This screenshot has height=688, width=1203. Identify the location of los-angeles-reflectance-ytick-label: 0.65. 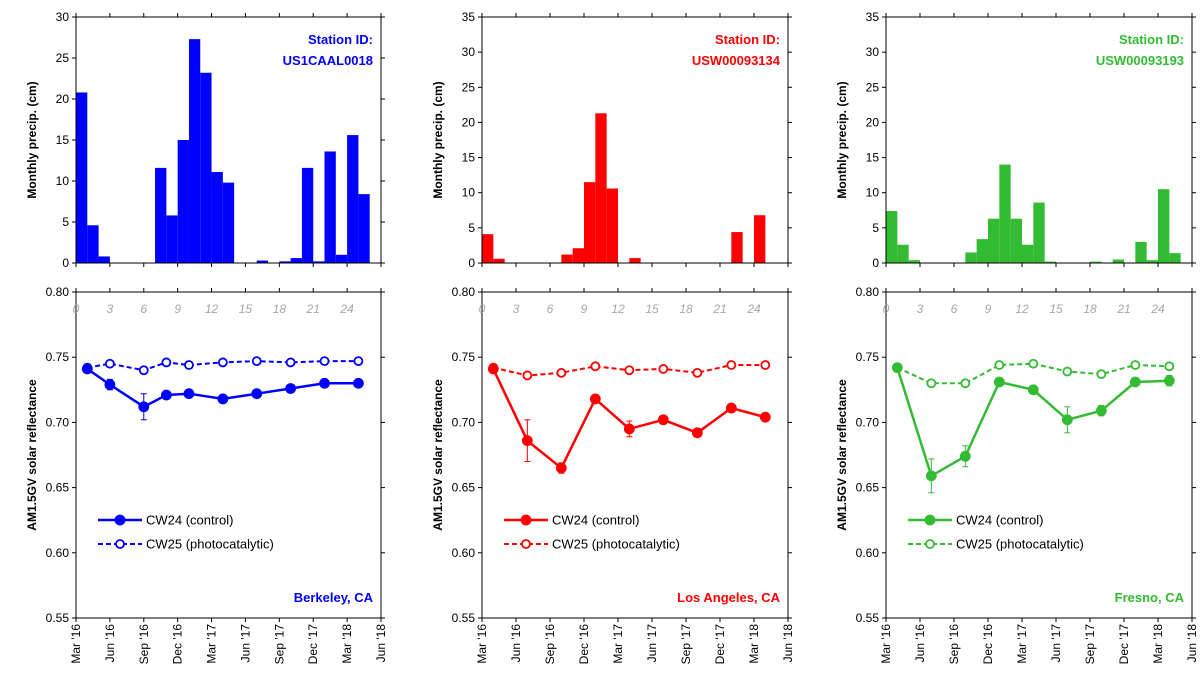
(464, 488).